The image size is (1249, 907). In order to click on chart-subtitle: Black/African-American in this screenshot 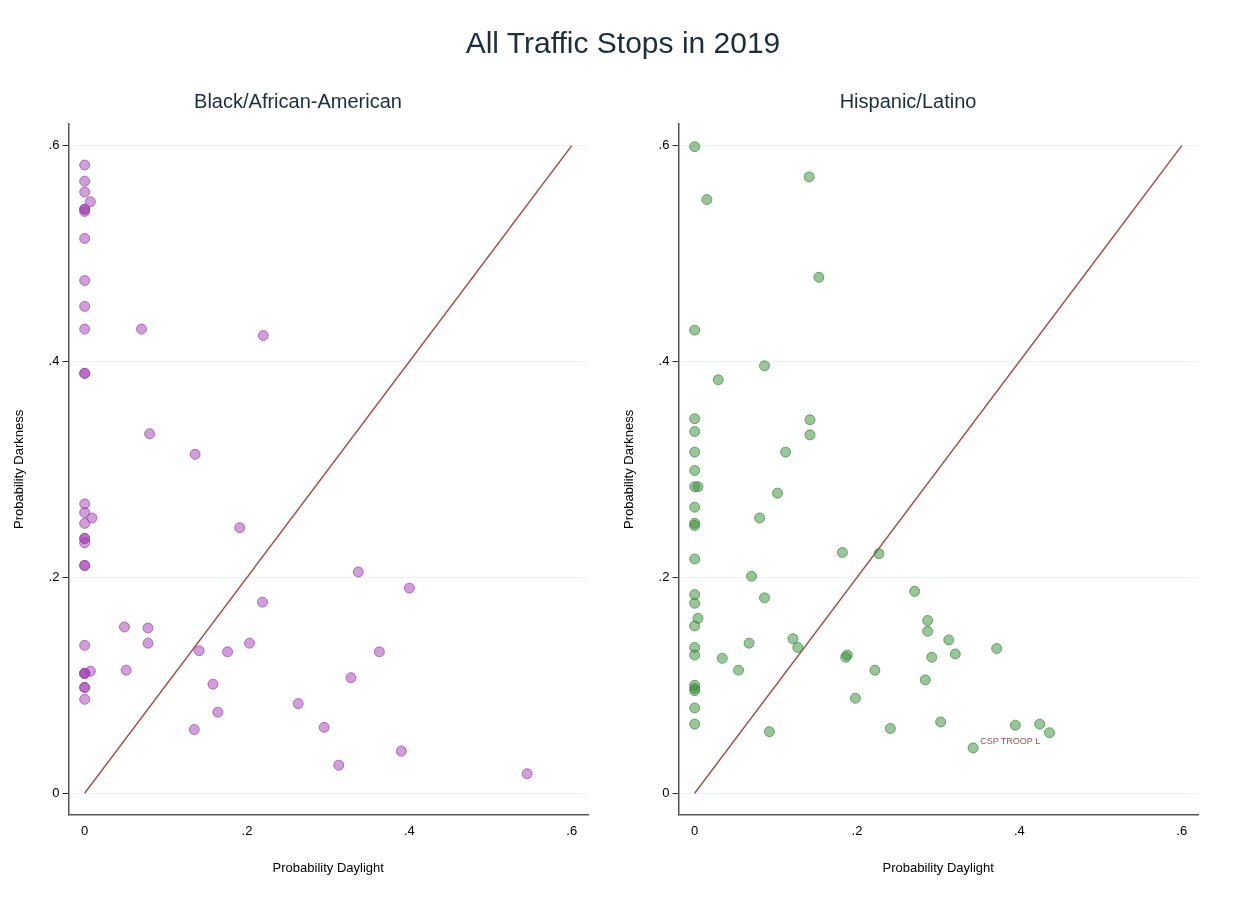, I will do `click(298, 100)`.